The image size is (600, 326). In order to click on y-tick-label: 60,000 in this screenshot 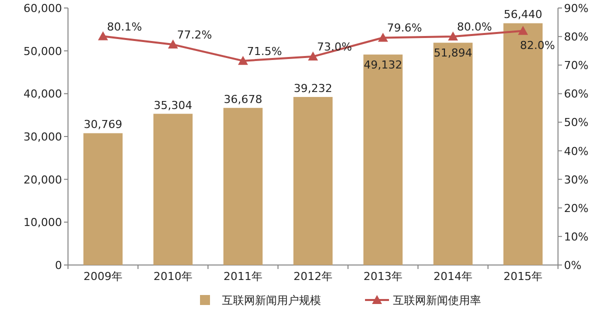, I will do `click(43, 8)`.